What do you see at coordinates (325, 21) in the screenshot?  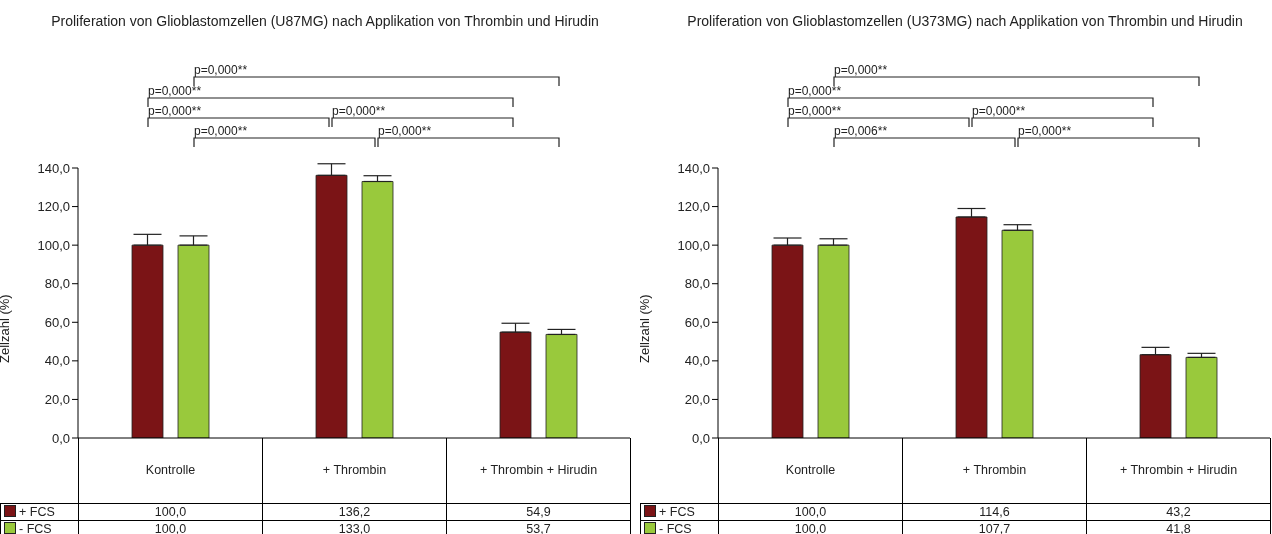 I see `chart-title: Proliferation von Glioblastomzellen (U87MG) nach Applikation von Thrombin und Hirudin` at bounding box center [325, 21].